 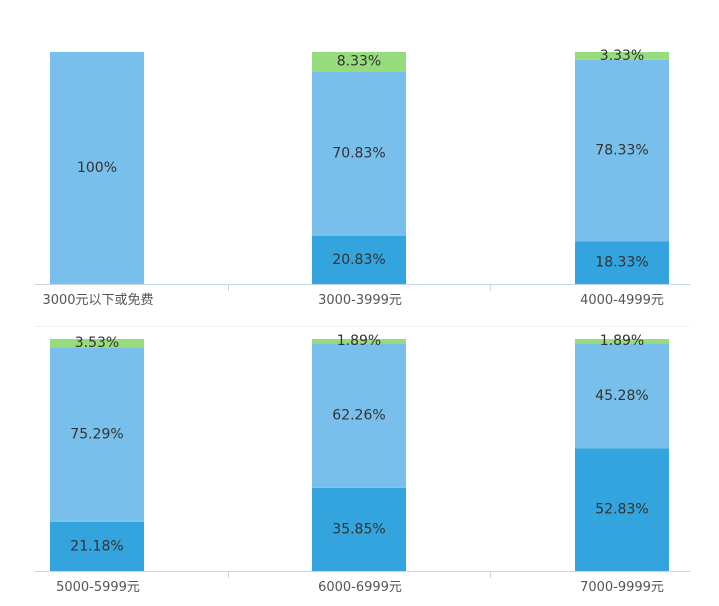 I want to click on category-label: 3000元以下或免费, so click(x=97, y=300).